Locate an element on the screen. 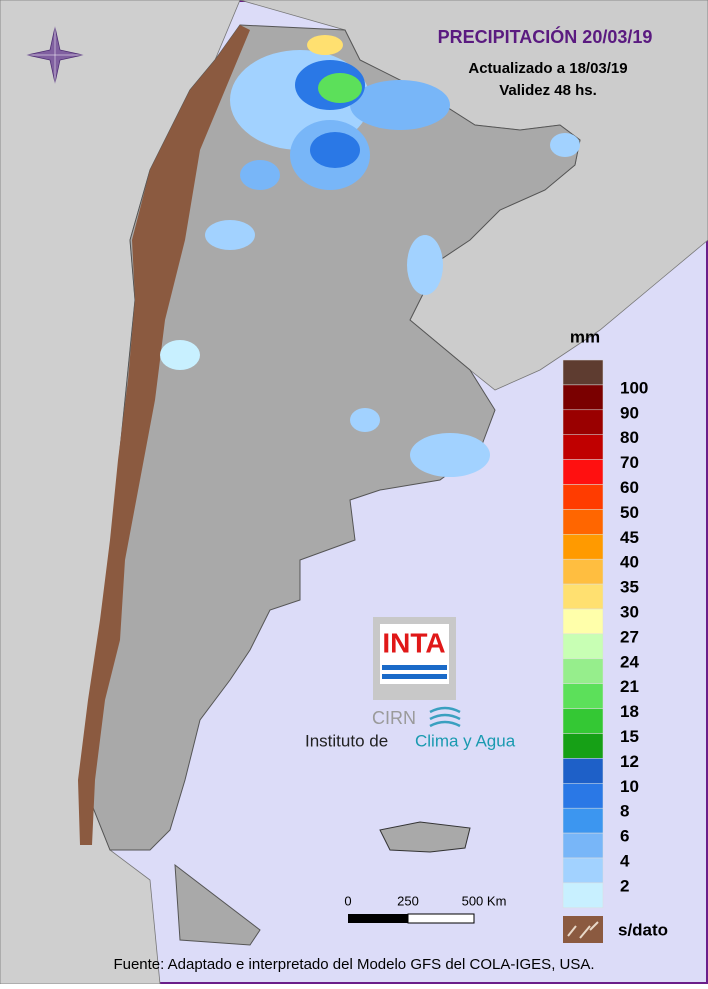 This screenshot has width=708, height=989. no-data-pattern is located at coordinates (583, 930).